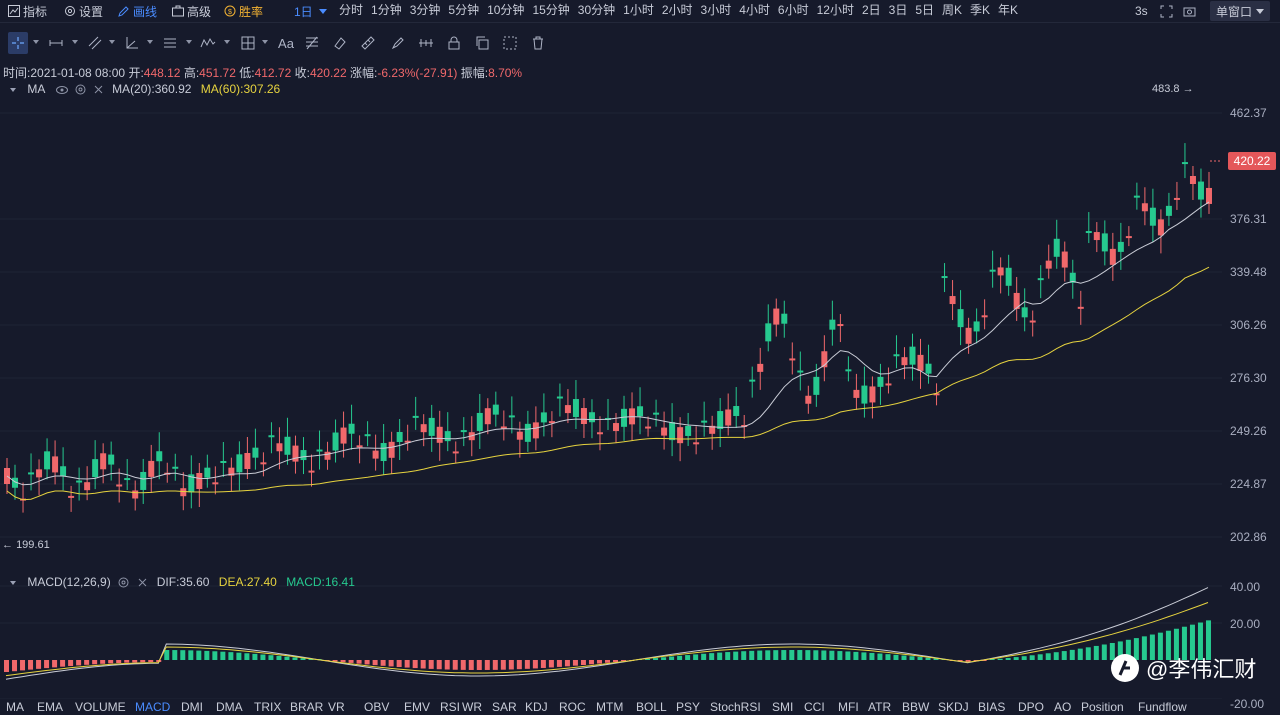 The height and width of the screenshot is (715, 1280). I want to click on candle-body, so click(1120, 246).